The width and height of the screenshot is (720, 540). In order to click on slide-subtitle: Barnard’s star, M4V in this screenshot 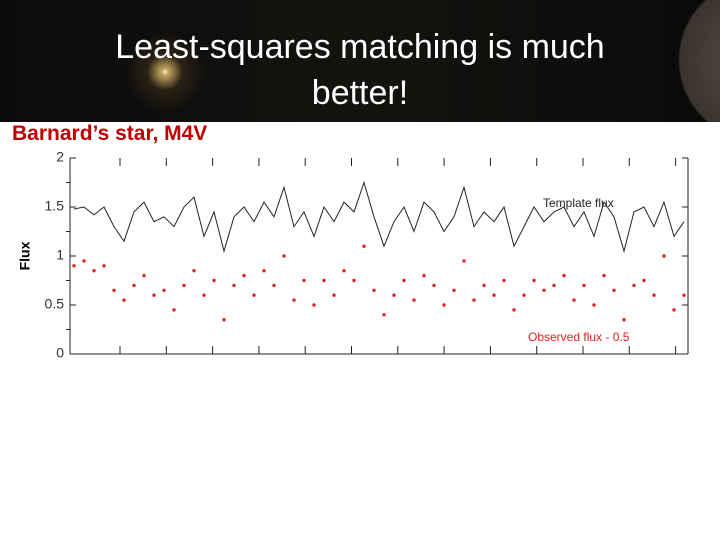, I will do `click(110, 133)`.